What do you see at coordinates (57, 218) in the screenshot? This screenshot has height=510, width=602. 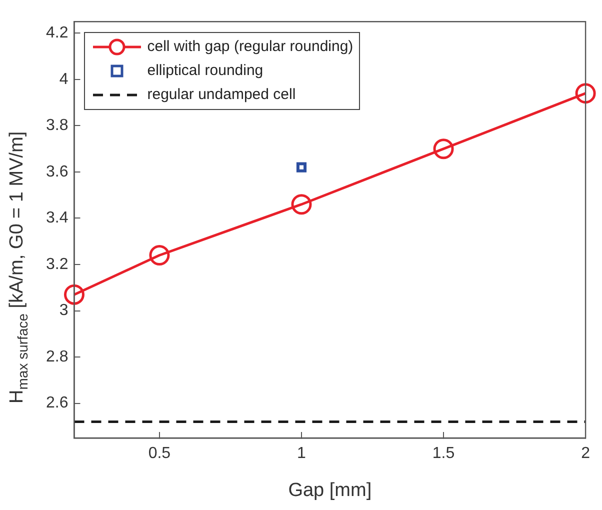 I see `y-tick-label: 3.4` at bounding box center [57, 218].